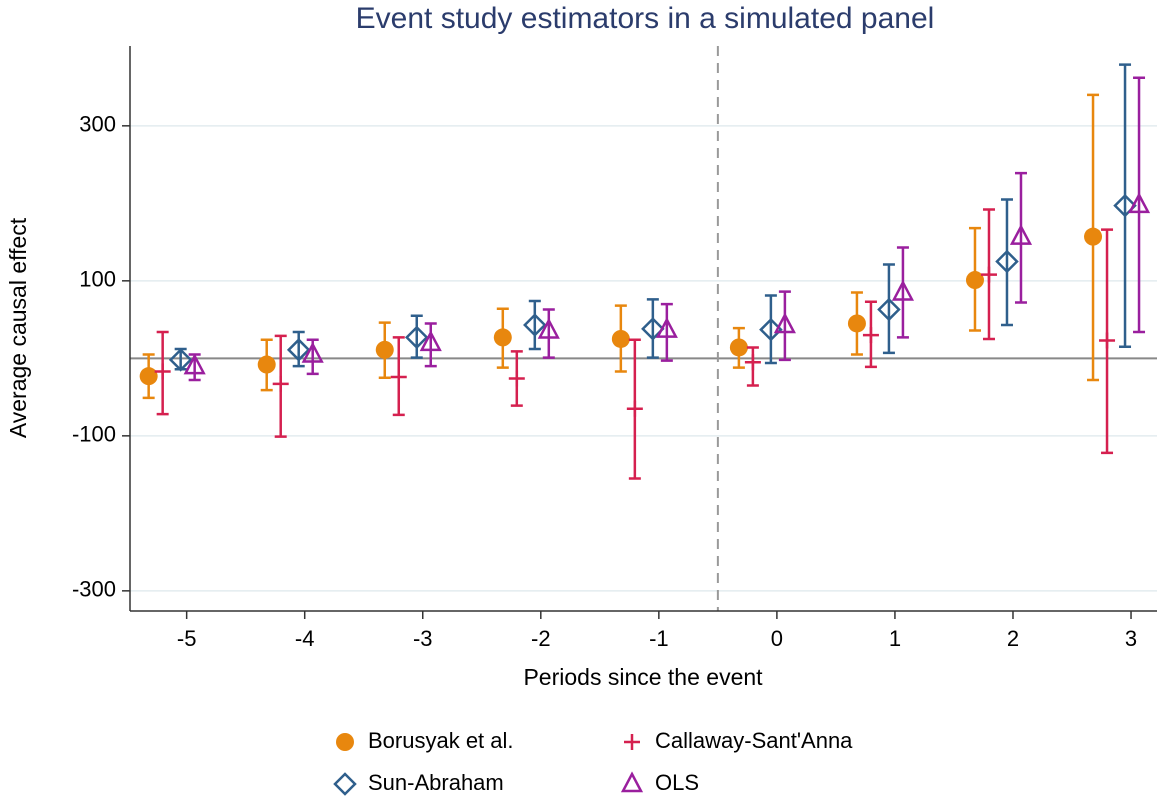  I want to click on x-tick-label: -5, so click(187, 638).